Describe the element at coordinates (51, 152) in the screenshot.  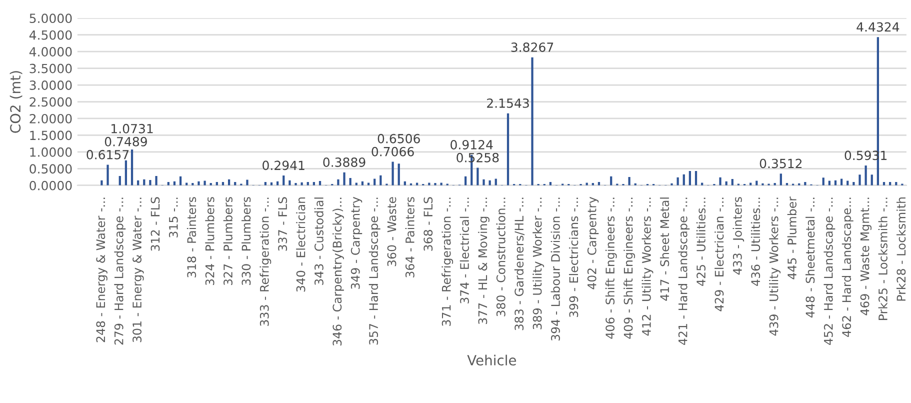
I see `y-tick-label: 1.0000` at that location.